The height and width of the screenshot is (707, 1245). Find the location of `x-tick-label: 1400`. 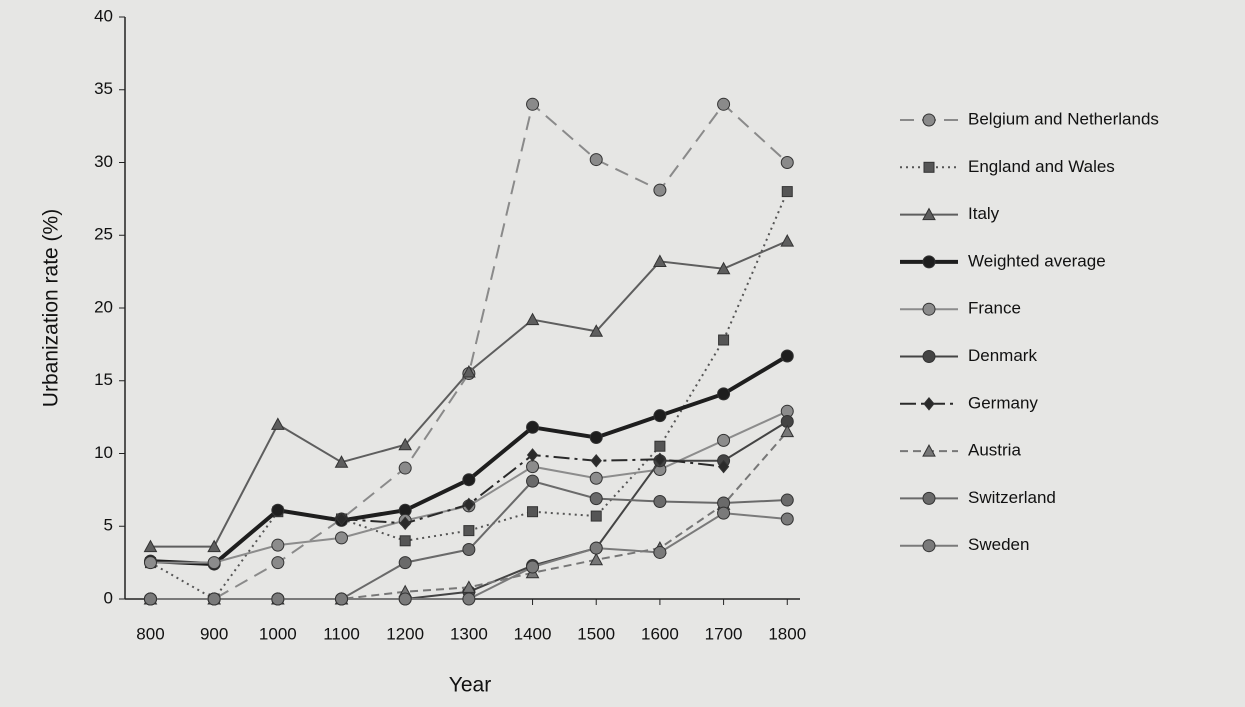

x-tick-label: 1400 is located at coordinates (533, 633).